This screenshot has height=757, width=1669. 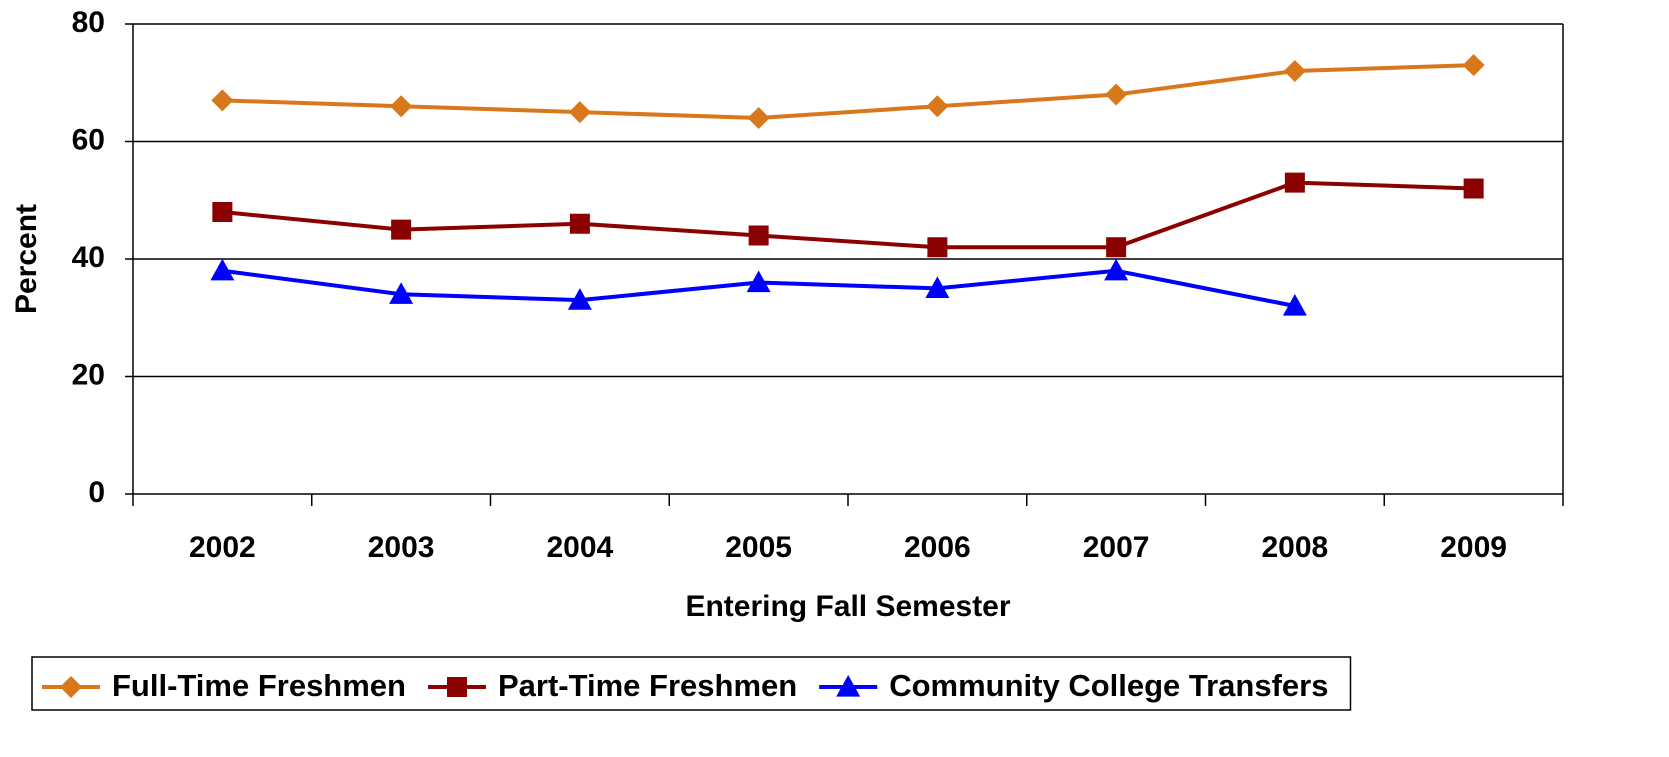 What do you see at coordinates (88, 139) in the screenshot?
I see `y-tick-label: 60` at bounding box center [88, 139].